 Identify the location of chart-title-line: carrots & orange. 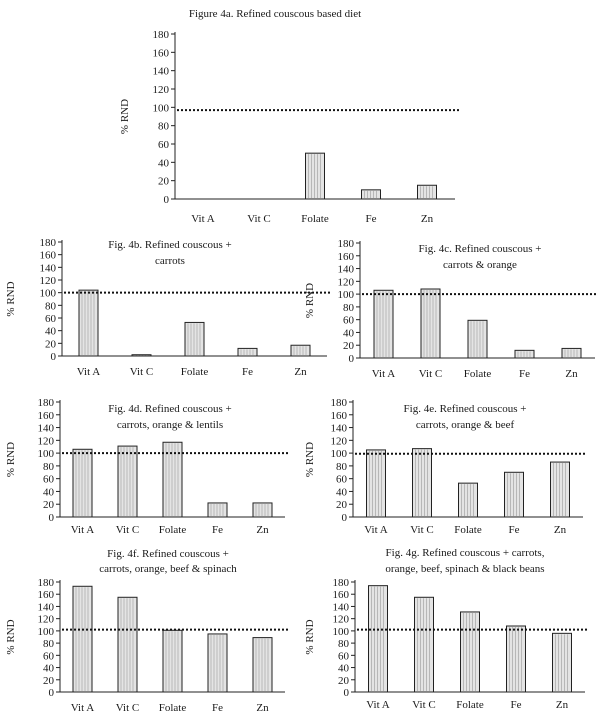
(480, 265).